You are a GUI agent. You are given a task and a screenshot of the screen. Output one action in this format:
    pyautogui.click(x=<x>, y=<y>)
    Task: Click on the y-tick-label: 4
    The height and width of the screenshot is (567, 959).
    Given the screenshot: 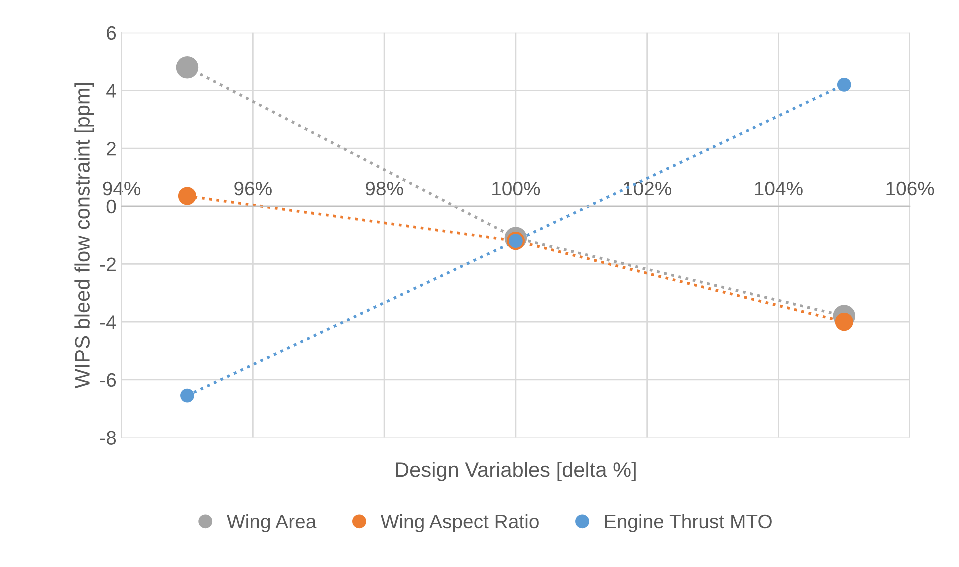 What is the action you would take?
    pyautogui.click(x=111, y=91)
    